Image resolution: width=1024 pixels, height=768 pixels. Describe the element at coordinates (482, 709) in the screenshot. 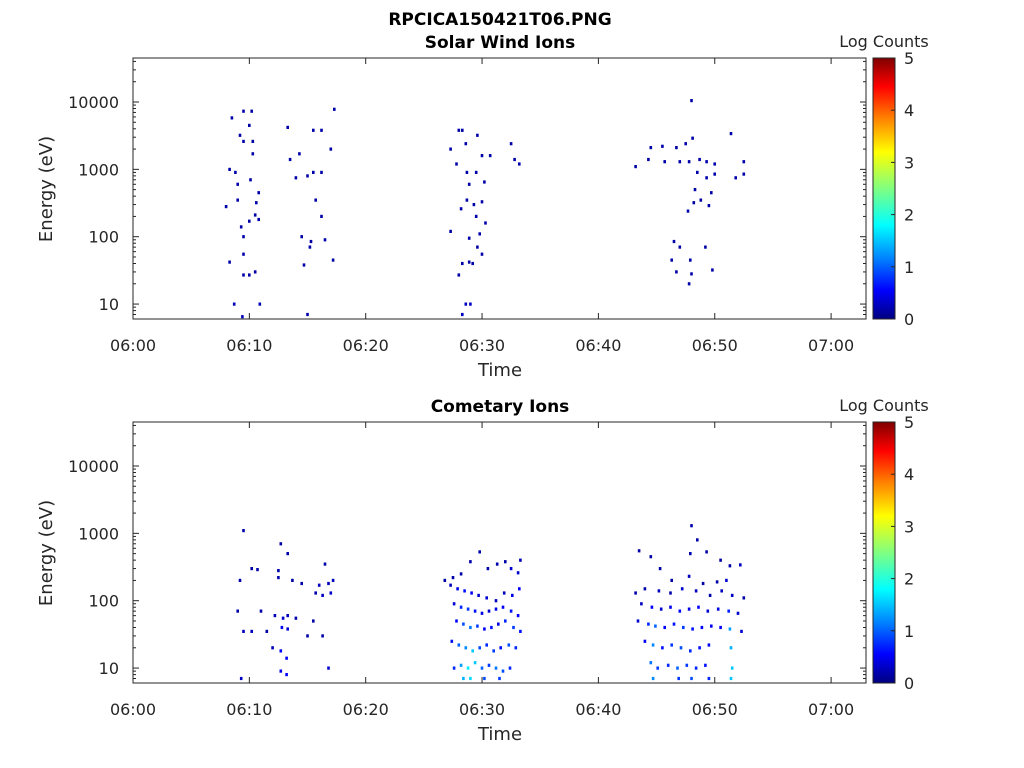

I see `x-tick-label: 06:30` at that location.